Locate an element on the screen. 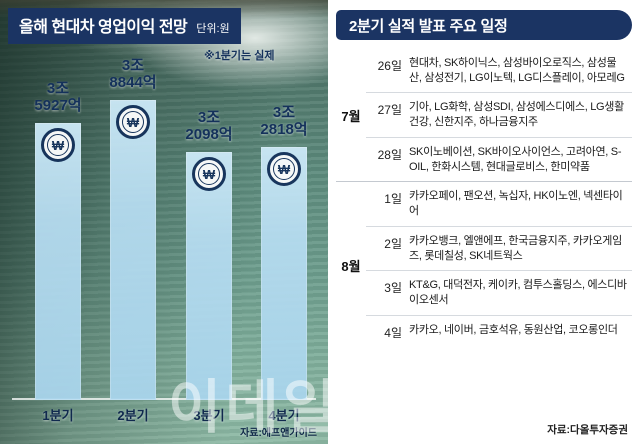  schedule-row: 3일 KT&G, 대덕전자, 케이카, 컴투스홀딩스, 에스디바이오센서 is located at coordinates (499, 292).